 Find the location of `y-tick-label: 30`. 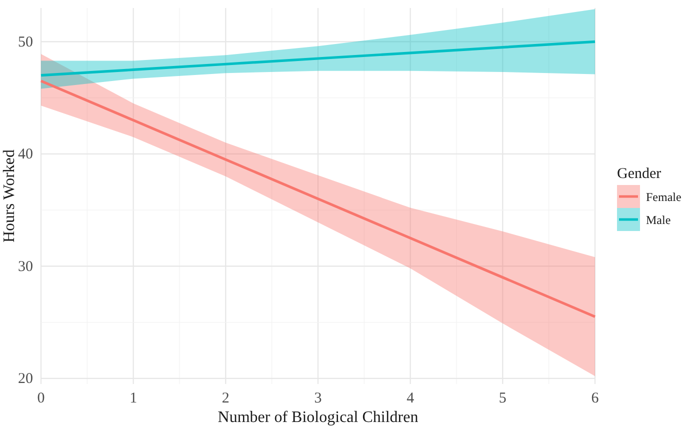

y-tick-label: 30 is located at coordinates (25, 266).